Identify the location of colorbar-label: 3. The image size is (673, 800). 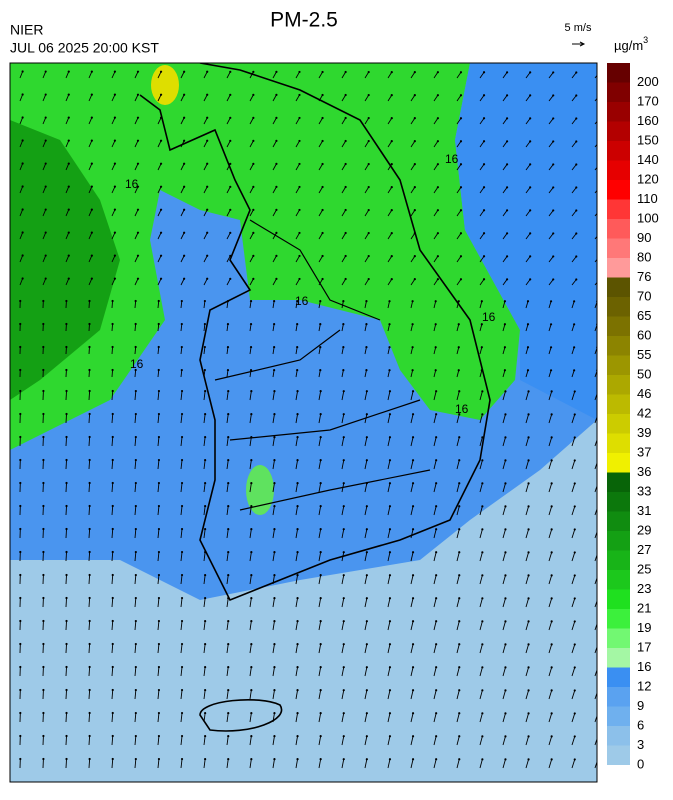
(640, 744).